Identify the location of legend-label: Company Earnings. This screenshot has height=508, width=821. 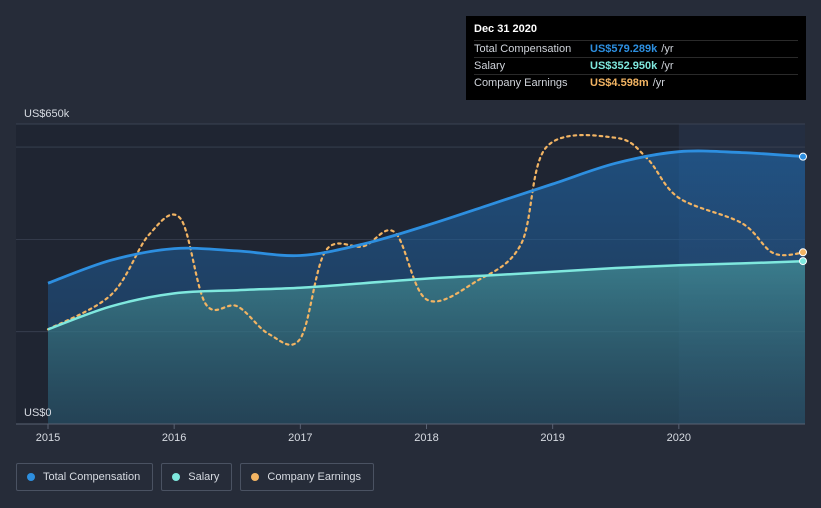
(314, 477).